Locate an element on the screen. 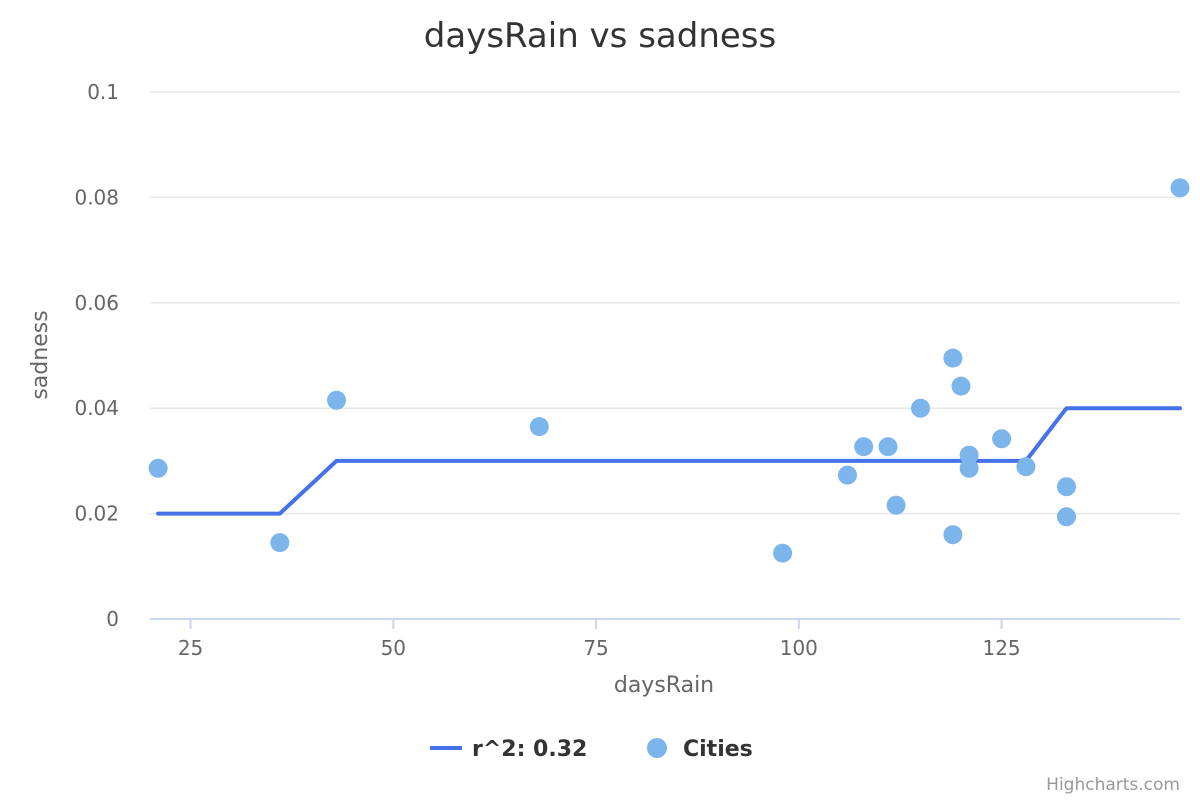 This screenshot has height=800, width=1200. x-tick-label: 50 is located at coordinates (393, 648).